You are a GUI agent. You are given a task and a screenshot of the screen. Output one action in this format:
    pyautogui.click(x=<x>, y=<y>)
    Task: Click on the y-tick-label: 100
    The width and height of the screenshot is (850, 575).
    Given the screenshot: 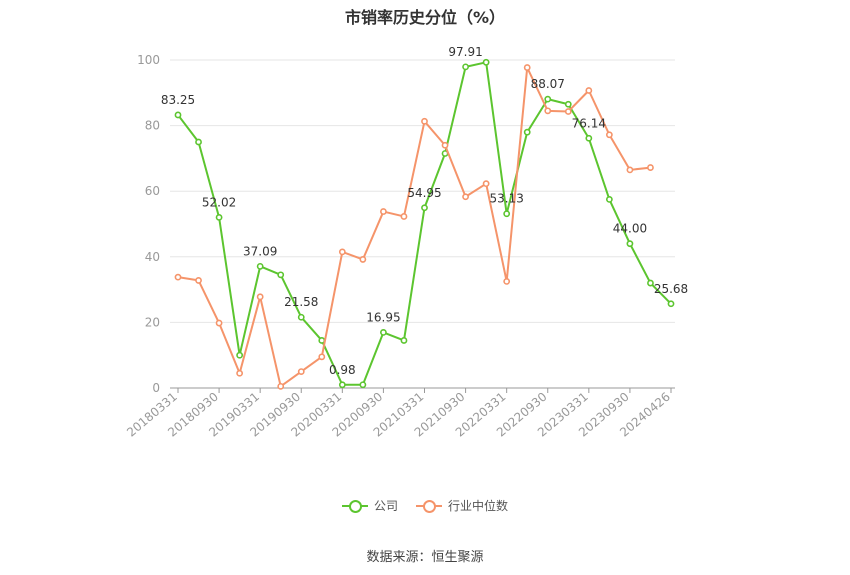 What is the action you would take?
    pyautogui.click(x=148, y=60)
    